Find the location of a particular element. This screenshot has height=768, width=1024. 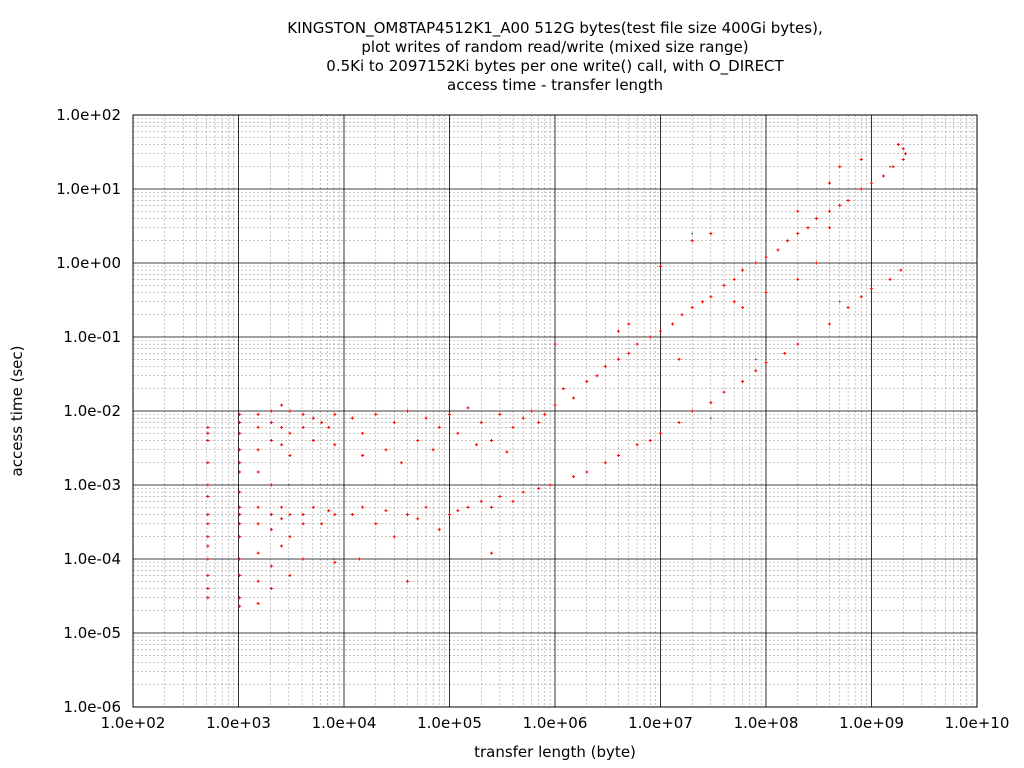

y-tick-label: 1.0e+02 is located at coordinates (88, 115).